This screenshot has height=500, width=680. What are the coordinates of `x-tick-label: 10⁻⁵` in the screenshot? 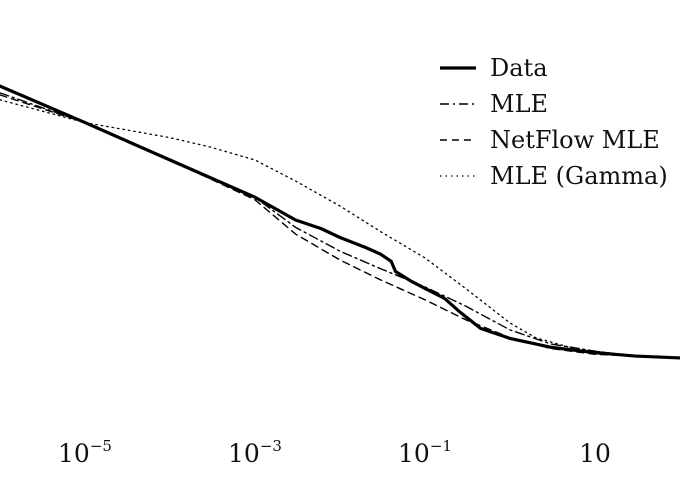 It's located at (85, 452).